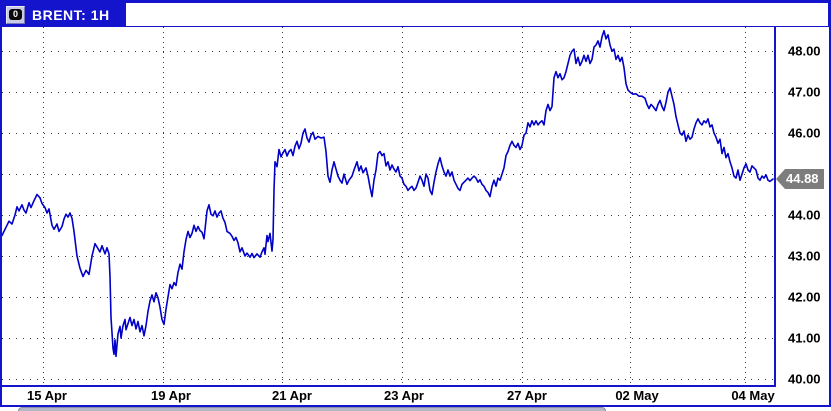 The height and width of the screenshot is (411, 831). What do you see at coordinates (804, 51) in the screenshot?
I see `y-tick-label: 48.00` at bounding box center [804, 51].